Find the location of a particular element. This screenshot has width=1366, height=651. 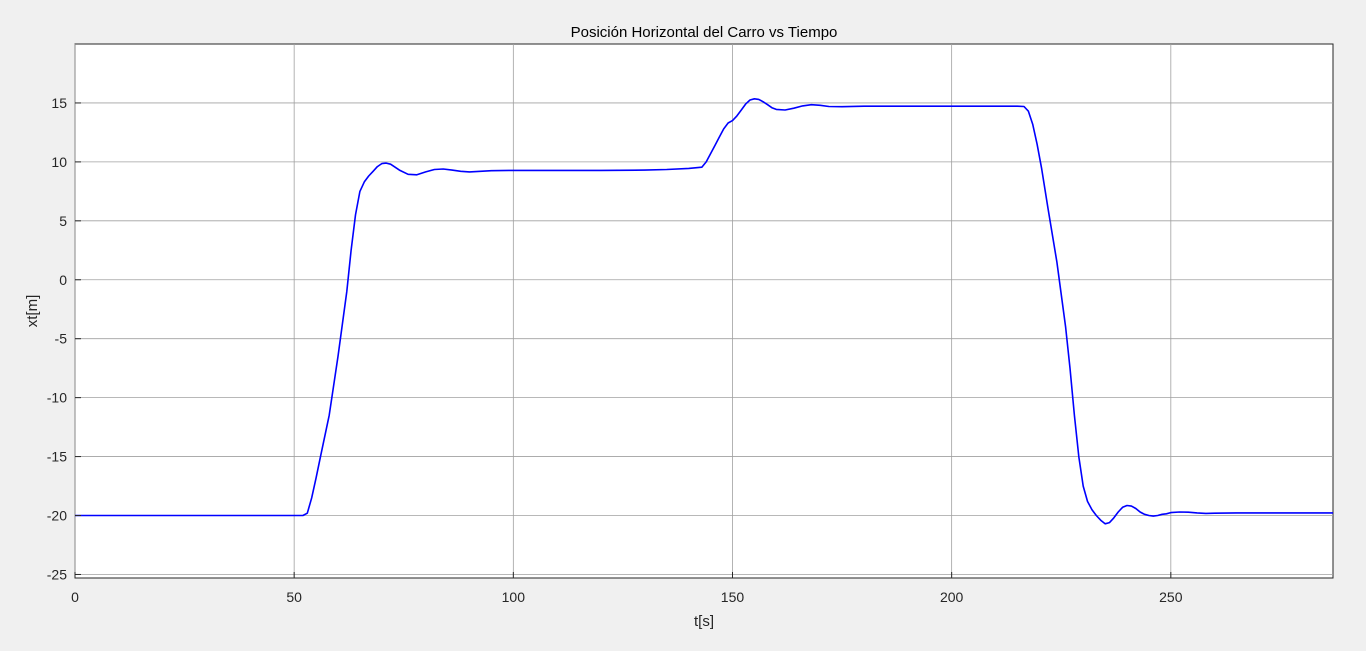

chart-title: Posición Horizontal del Carro vs Tiempo is located at coordinates (704, 32).